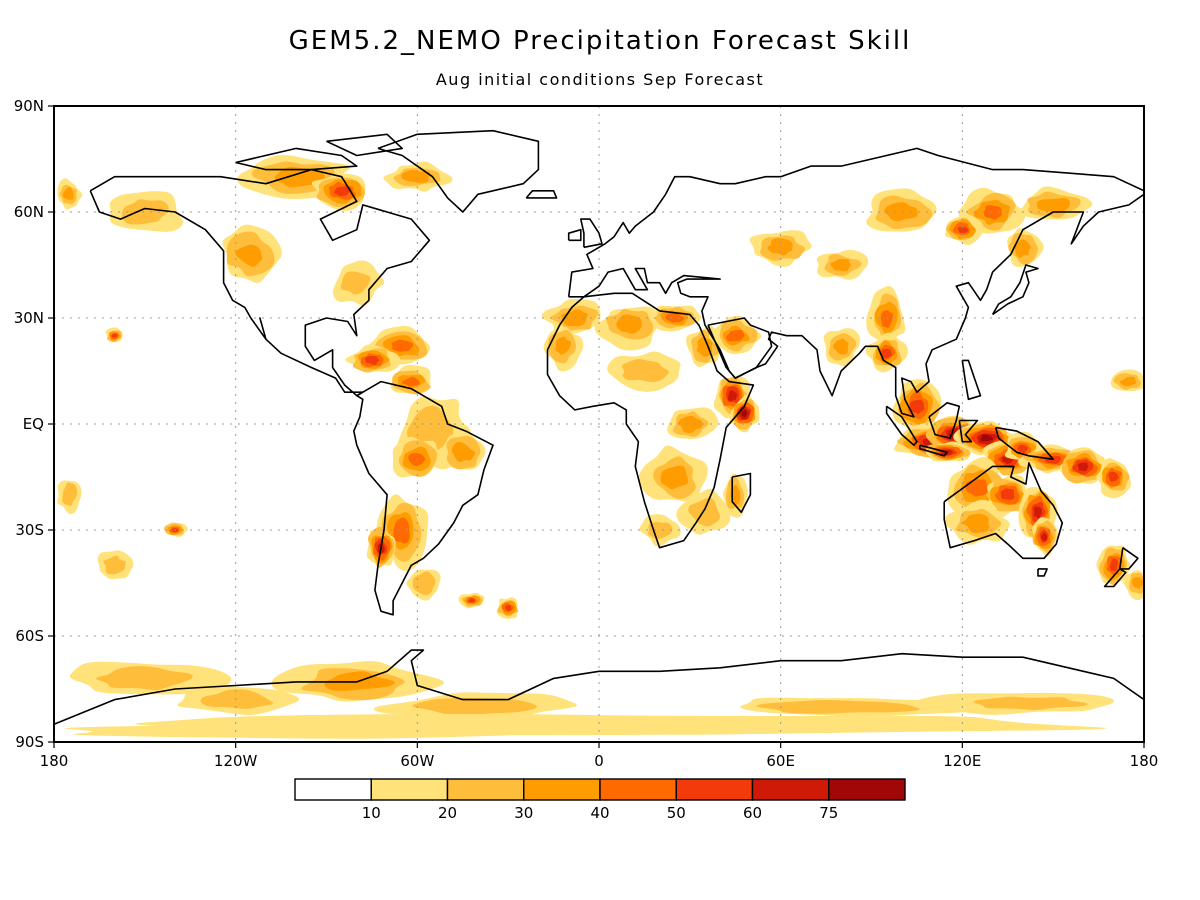 This screenshot has height=900, width=1200. What do you see at coordinates (962, 761) in the screenshot?
I see `x-tick-label: 120E` at bounding box center [962, 761].